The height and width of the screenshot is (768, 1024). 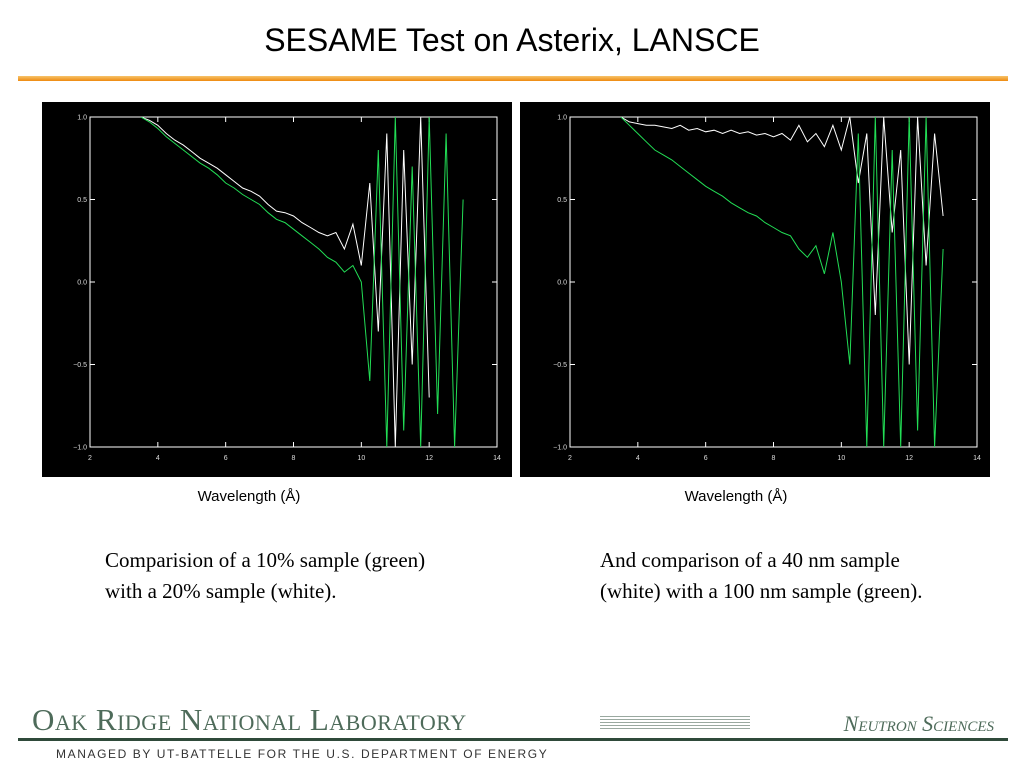 I want to click on footer-stripes, so click(x=675, y=723).